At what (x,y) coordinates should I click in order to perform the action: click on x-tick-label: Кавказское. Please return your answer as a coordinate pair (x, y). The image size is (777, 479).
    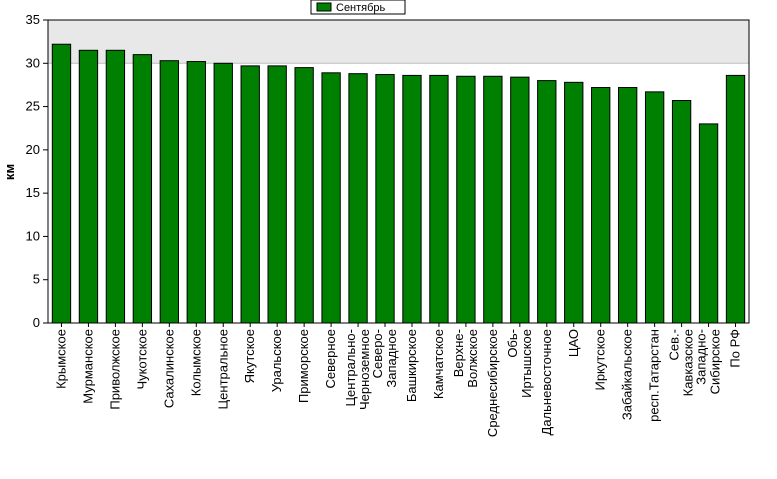
    Looking at the image, I should click on (688, 362).